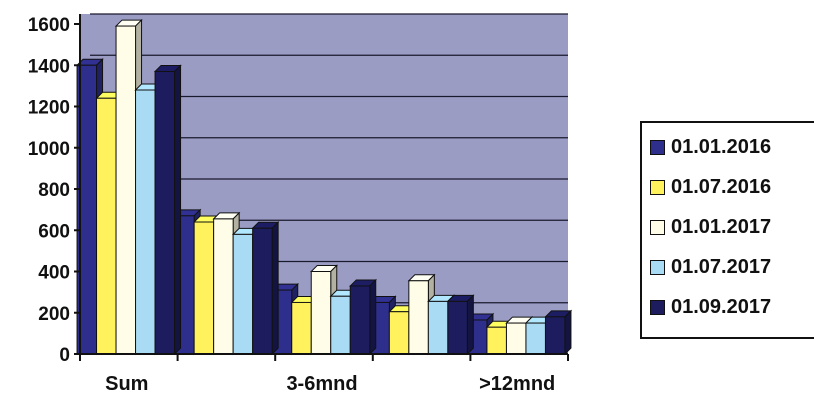 The height and width of the screenshot is (395, 814). I want to click on x-category-labels: Sum 3-6mnd >12mnd, so click(330, 384).